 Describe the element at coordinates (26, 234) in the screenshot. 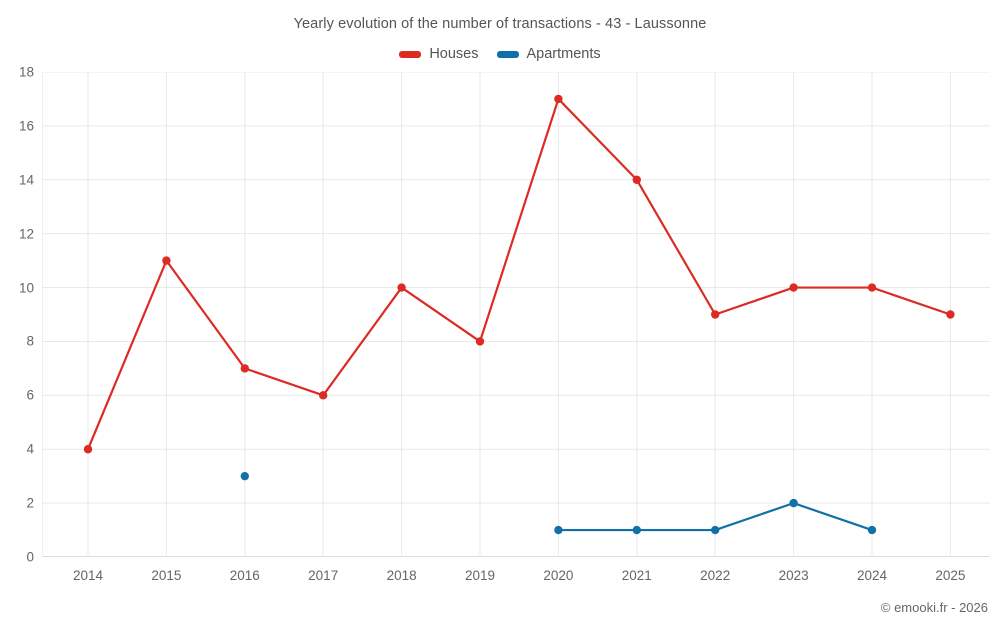

I see `y-tick-label: 12` at that location.